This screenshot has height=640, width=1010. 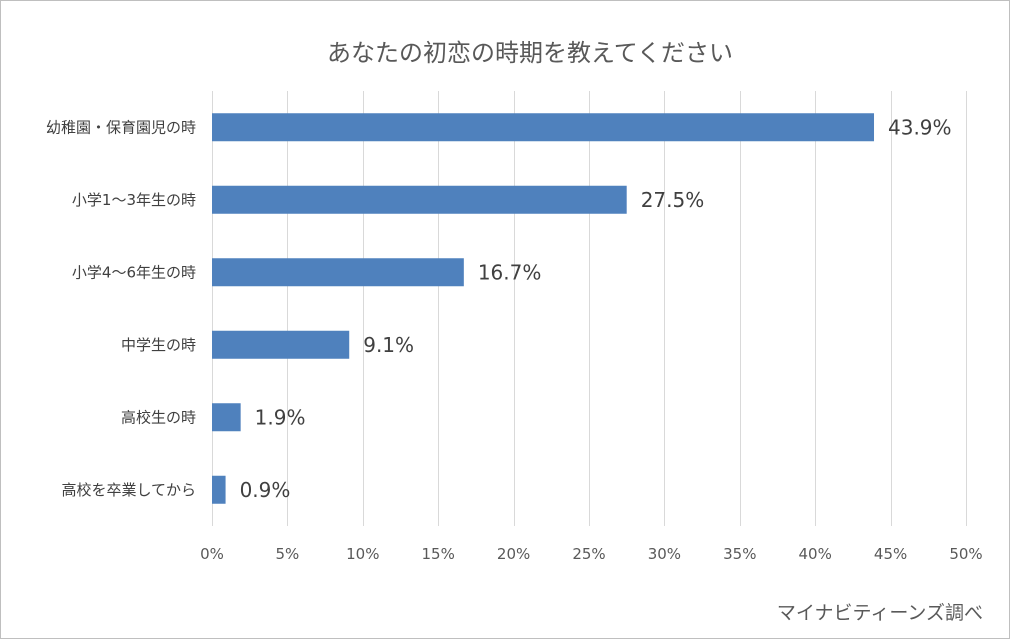 I want to click on x-tick-label: 15%, so click(x=438, y=554).